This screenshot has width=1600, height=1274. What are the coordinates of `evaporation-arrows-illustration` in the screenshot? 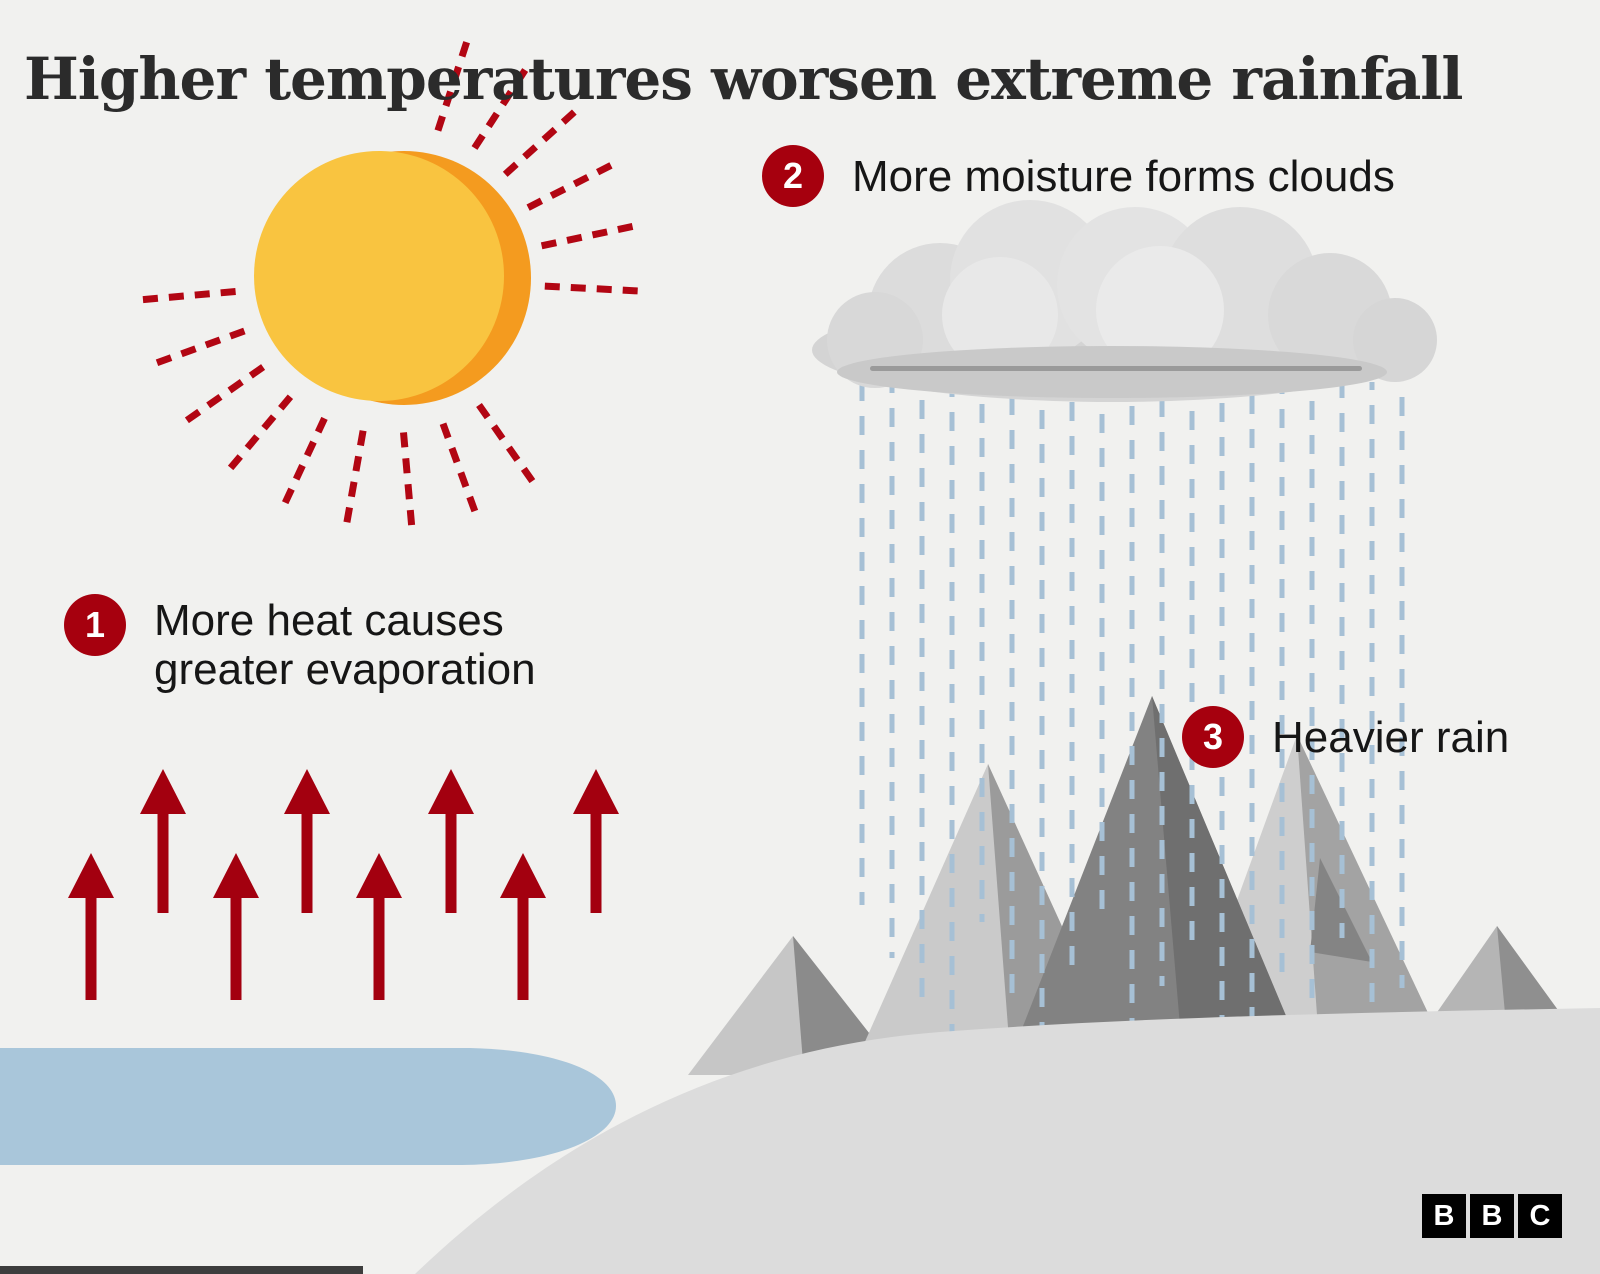 It's located at (343, 884).